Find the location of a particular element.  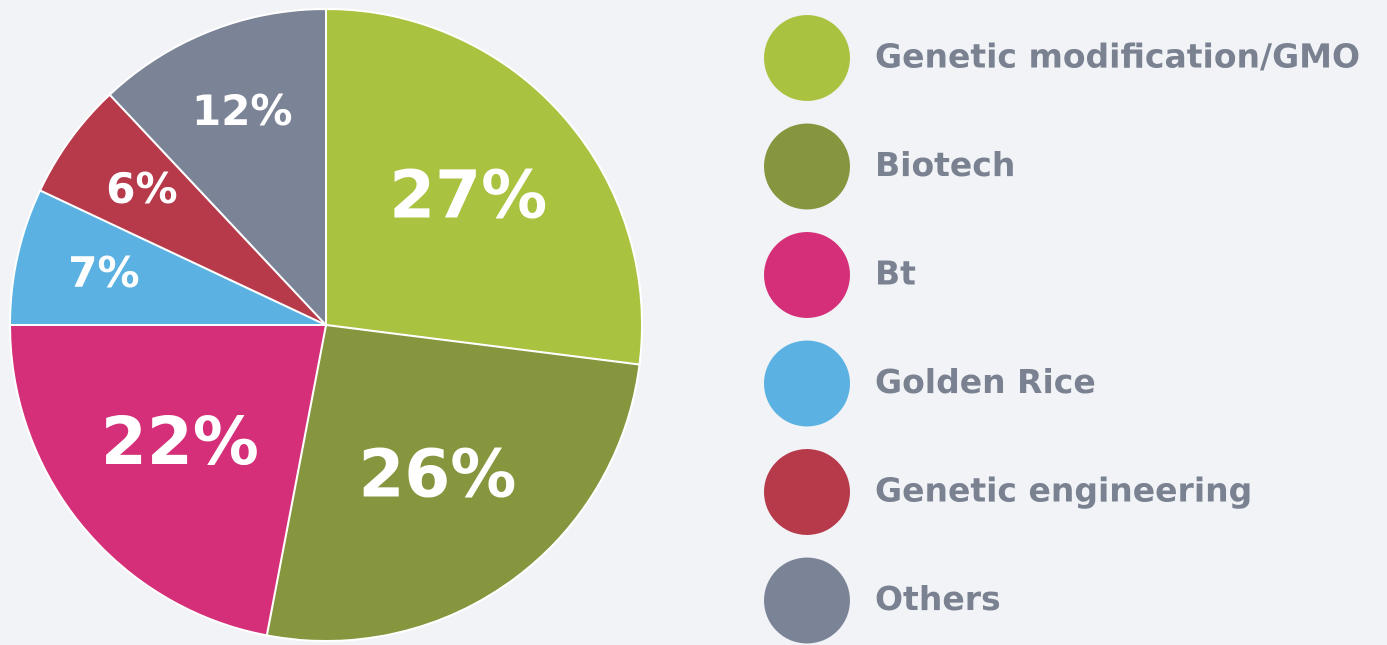

legend-label: Bt is located at coordinates (895, 273).